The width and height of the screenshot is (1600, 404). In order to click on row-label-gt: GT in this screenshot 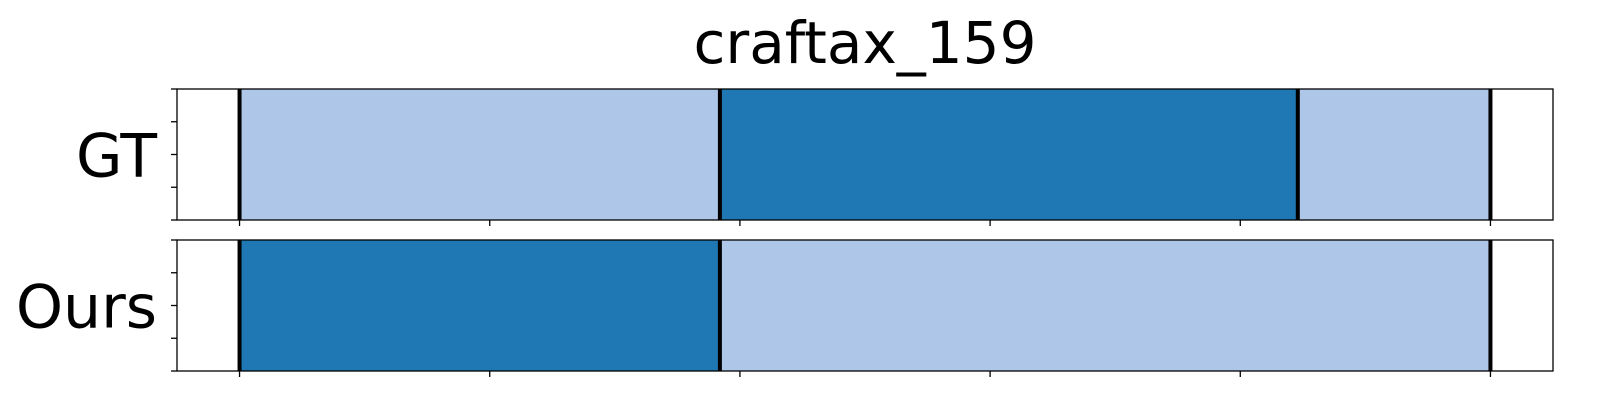, I will do `click(116, 157)`.